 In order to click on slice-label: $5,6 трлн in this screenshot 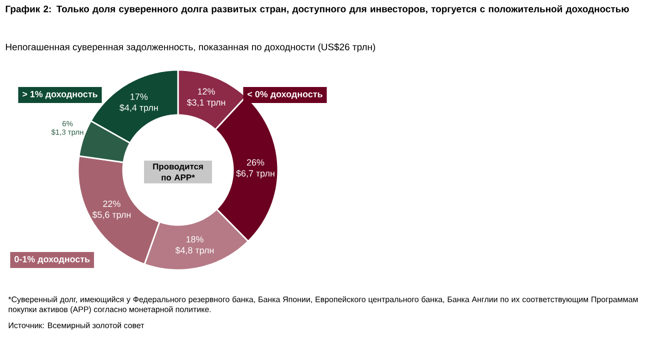, I will do `click(111, 215)`.